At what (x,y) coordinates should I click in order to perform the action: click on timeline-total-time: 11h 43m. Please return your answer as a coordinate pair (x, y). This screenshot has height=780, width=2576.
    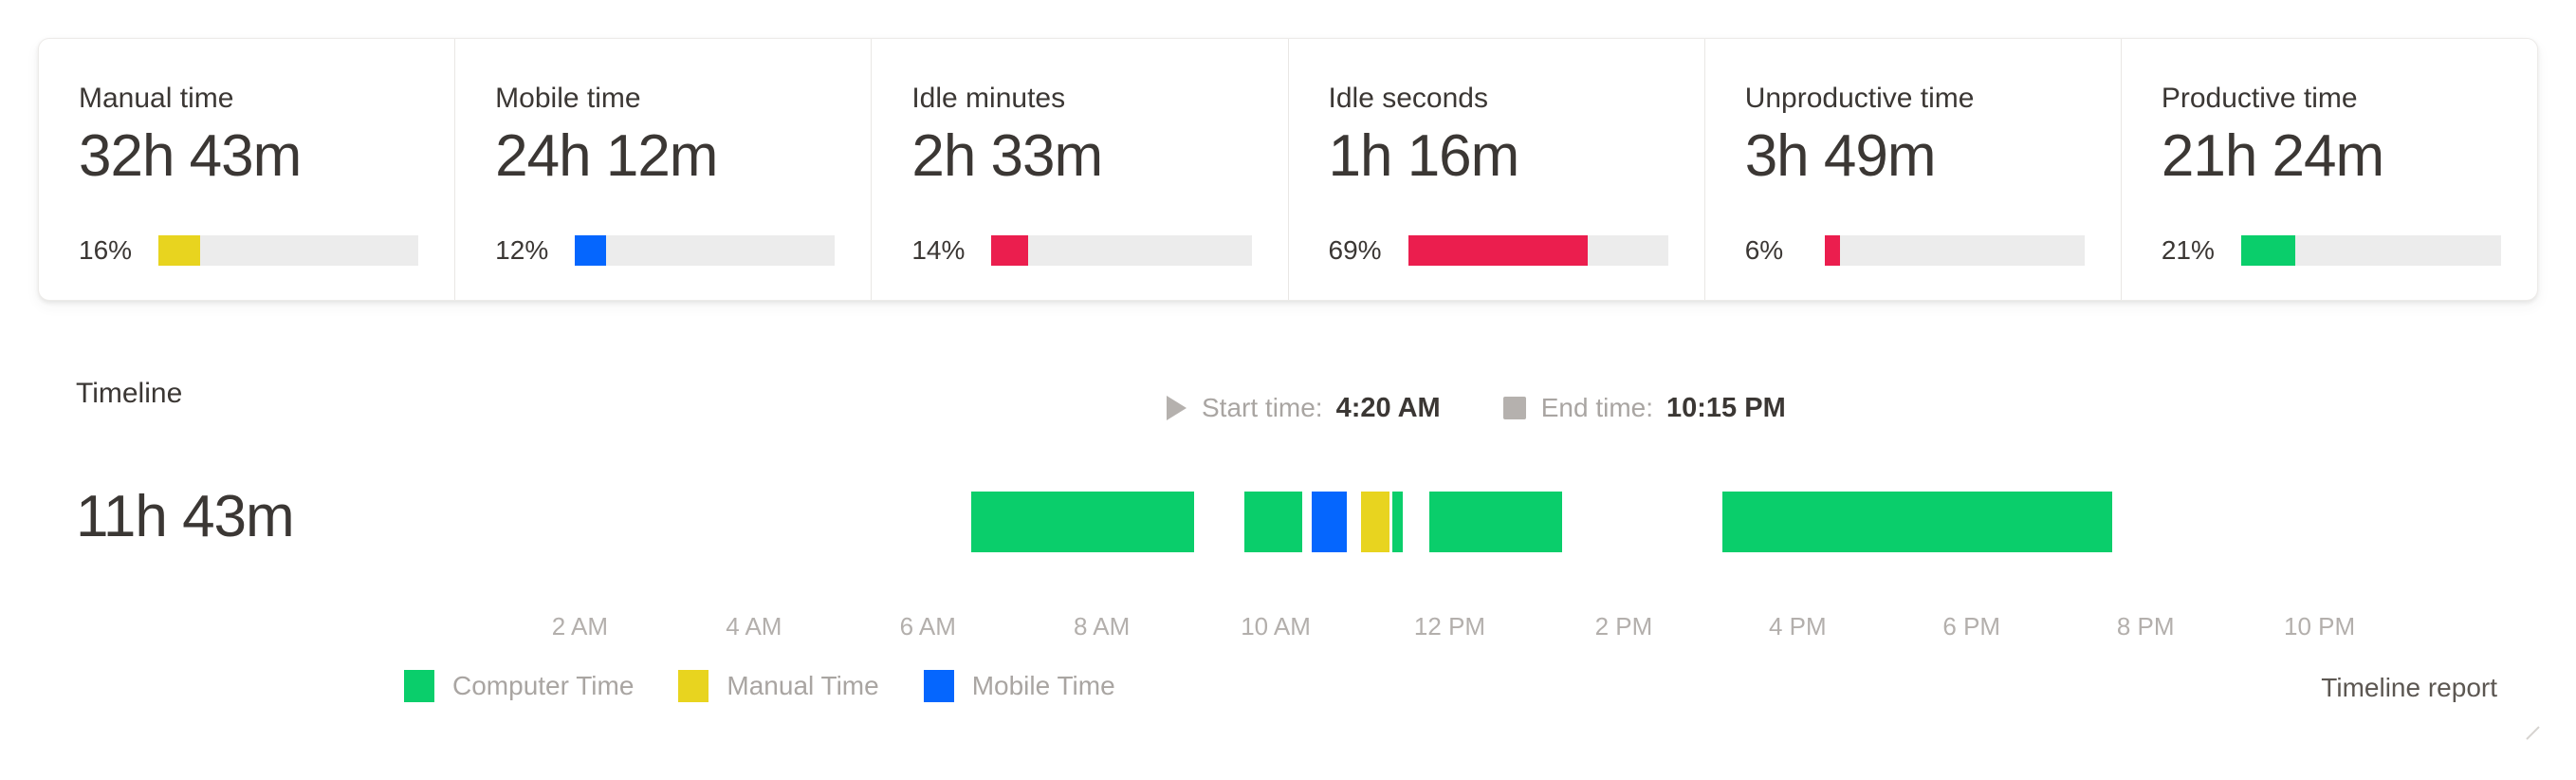
    Looking at the image, I should click on (185, 516).